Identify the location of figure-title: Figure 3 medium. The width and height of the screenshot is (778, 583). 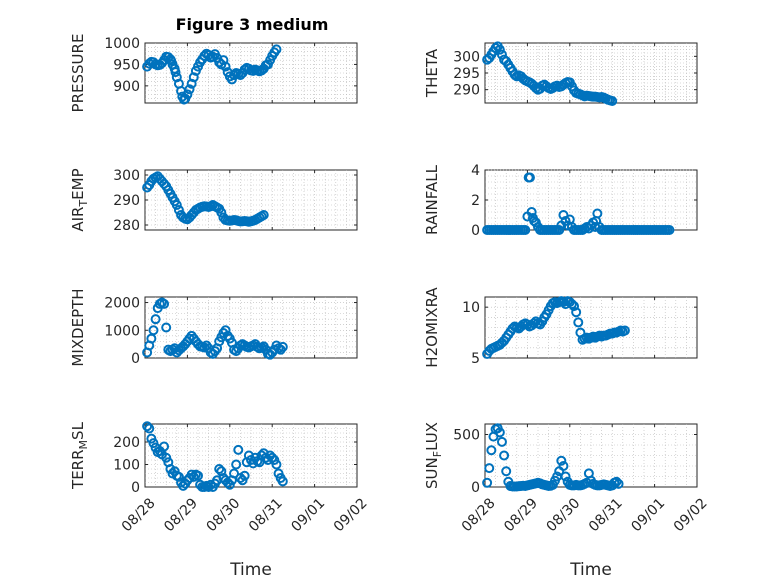
(252, 24).